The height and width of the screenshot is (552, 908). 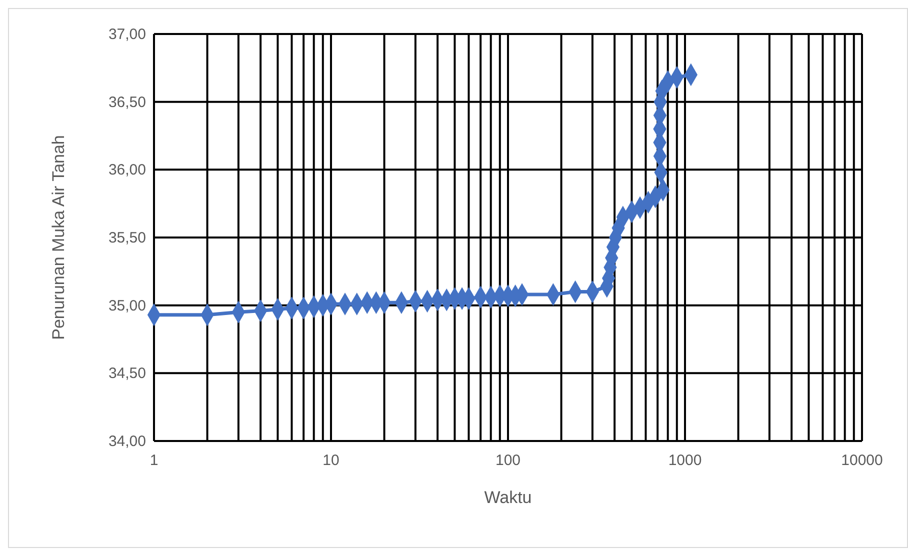 What do you see at coordinates (58, 237) in the screenshot?
I see `y-axis-title: Penurunan Muka Air Tanah` at bounding box center [58, 237].